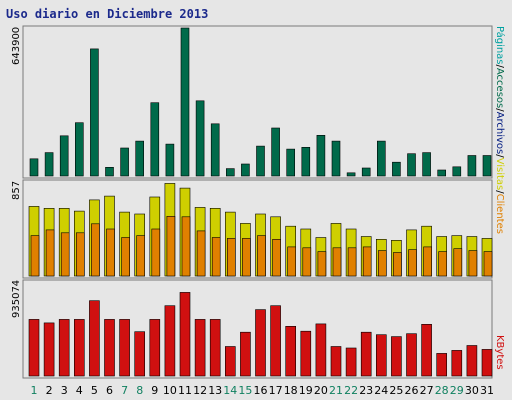 This screenshot has height=400, width=512. What do you see at coordinates (499, 174) in the screenshot?
I see `legend-visitas: Visitas` at bounding box center [499, 174].